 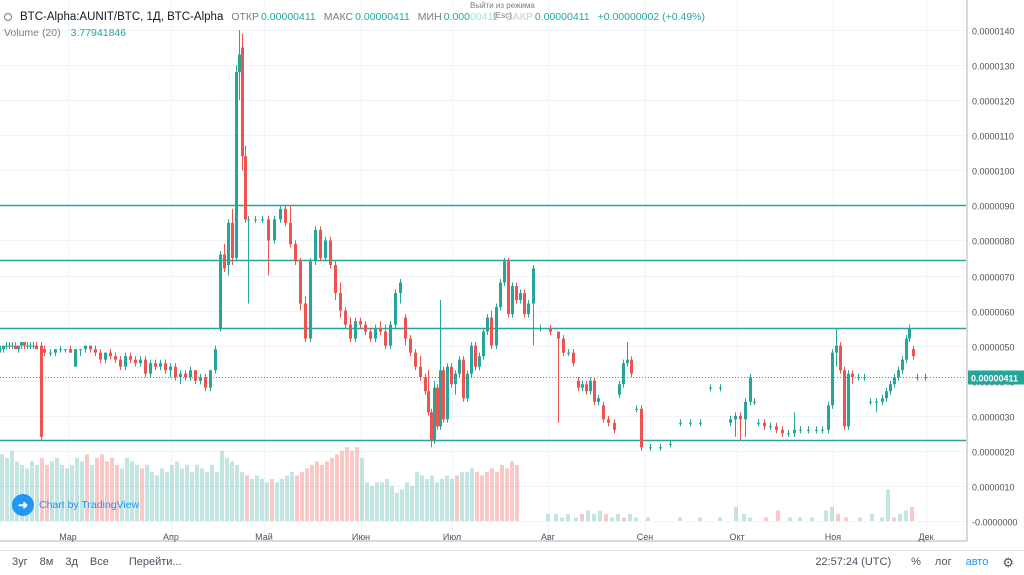 What do you see at coordinates (833, 537) in the screenshot?
I see `x-tick-label: Ноя` at bounding box center [833, 537].